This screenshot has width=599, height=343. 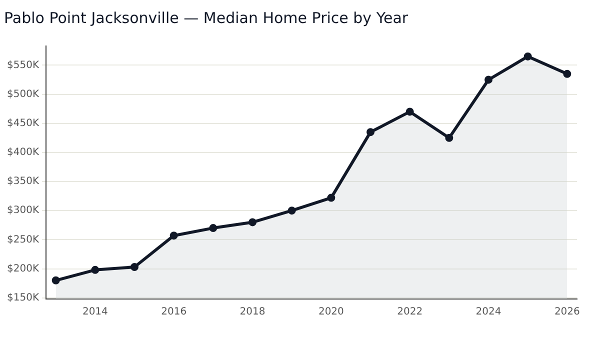 What do you see at coordinates (23, 65) in the screenshot?
I see `y-tick-label: $550K` at bounding box center [23, 65].